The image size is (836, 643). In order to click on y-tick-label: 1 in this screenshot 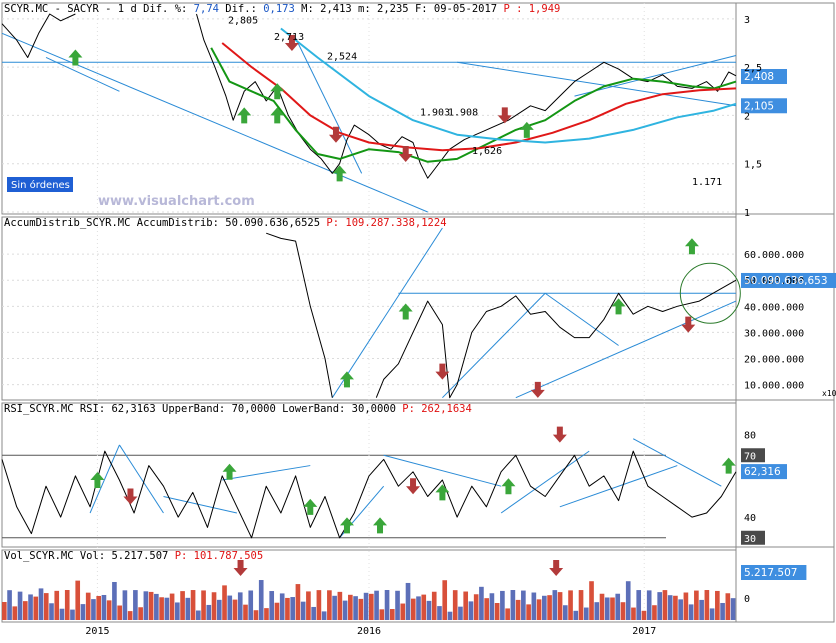, I will do `click(747, 213)`.